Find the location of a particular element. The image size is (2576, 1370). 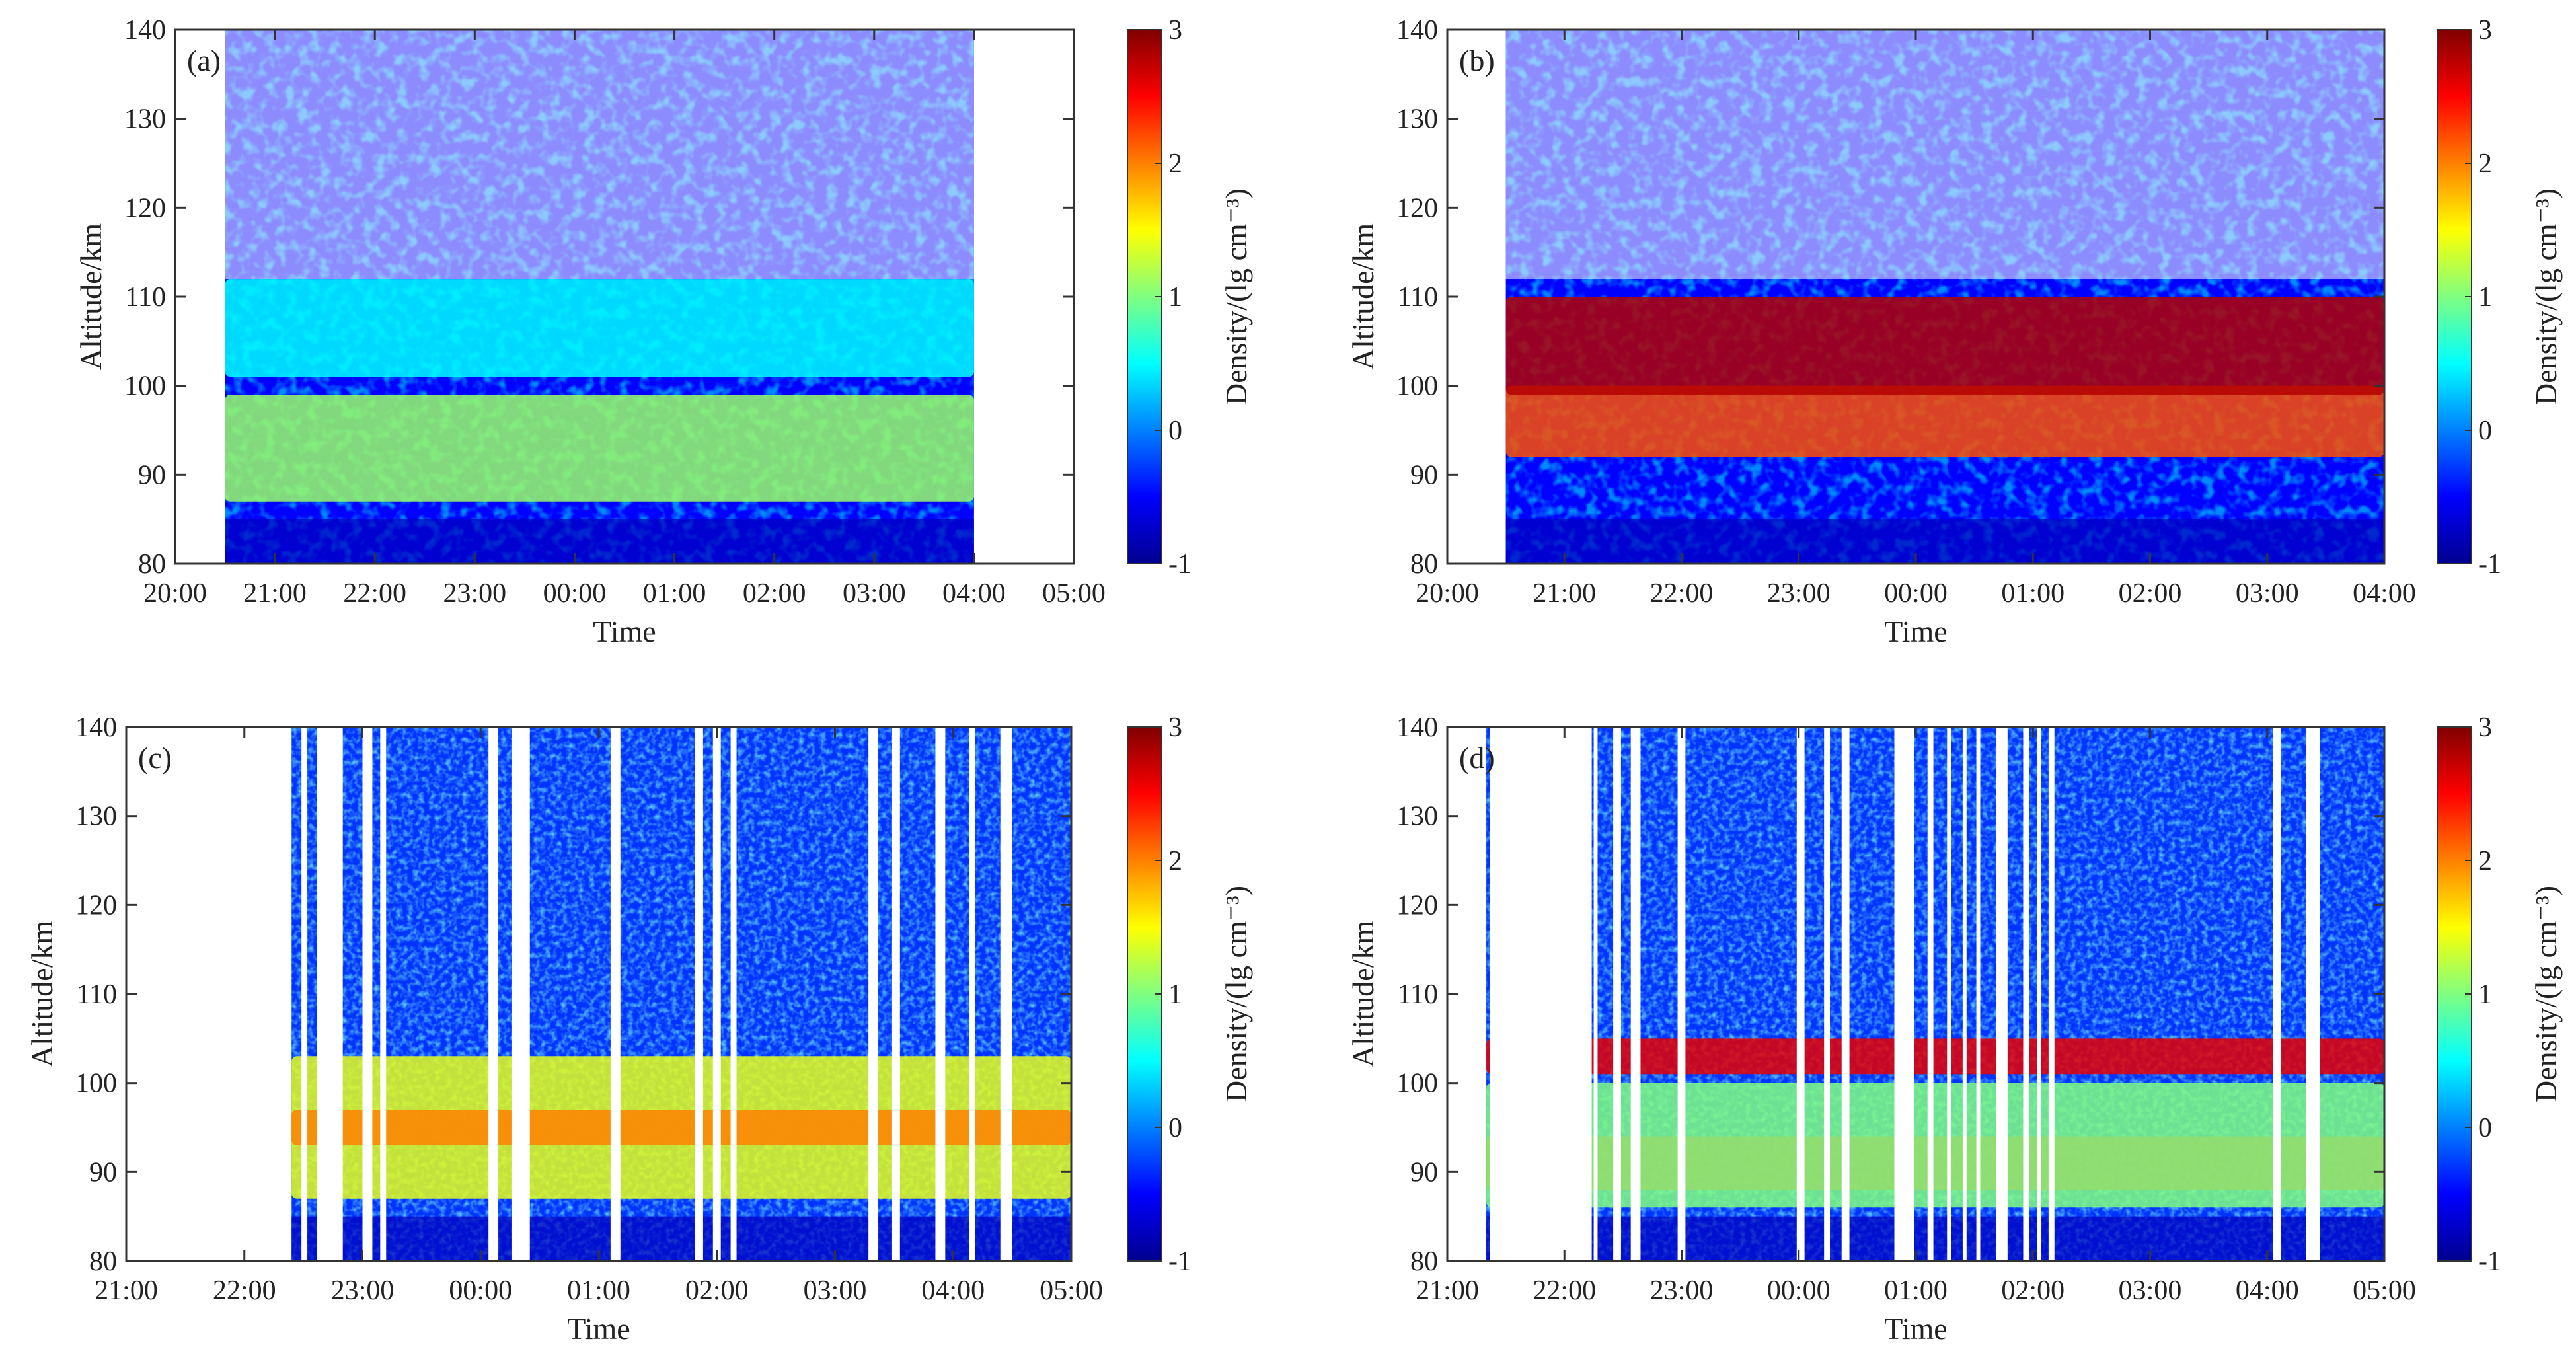

panel-label: (b) is located at coordinates (1477, 60).